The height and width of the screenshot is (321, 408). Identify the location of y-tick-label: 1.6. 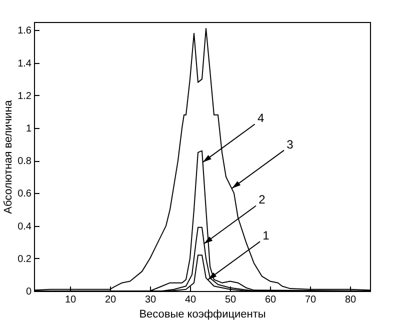
(25, 31).